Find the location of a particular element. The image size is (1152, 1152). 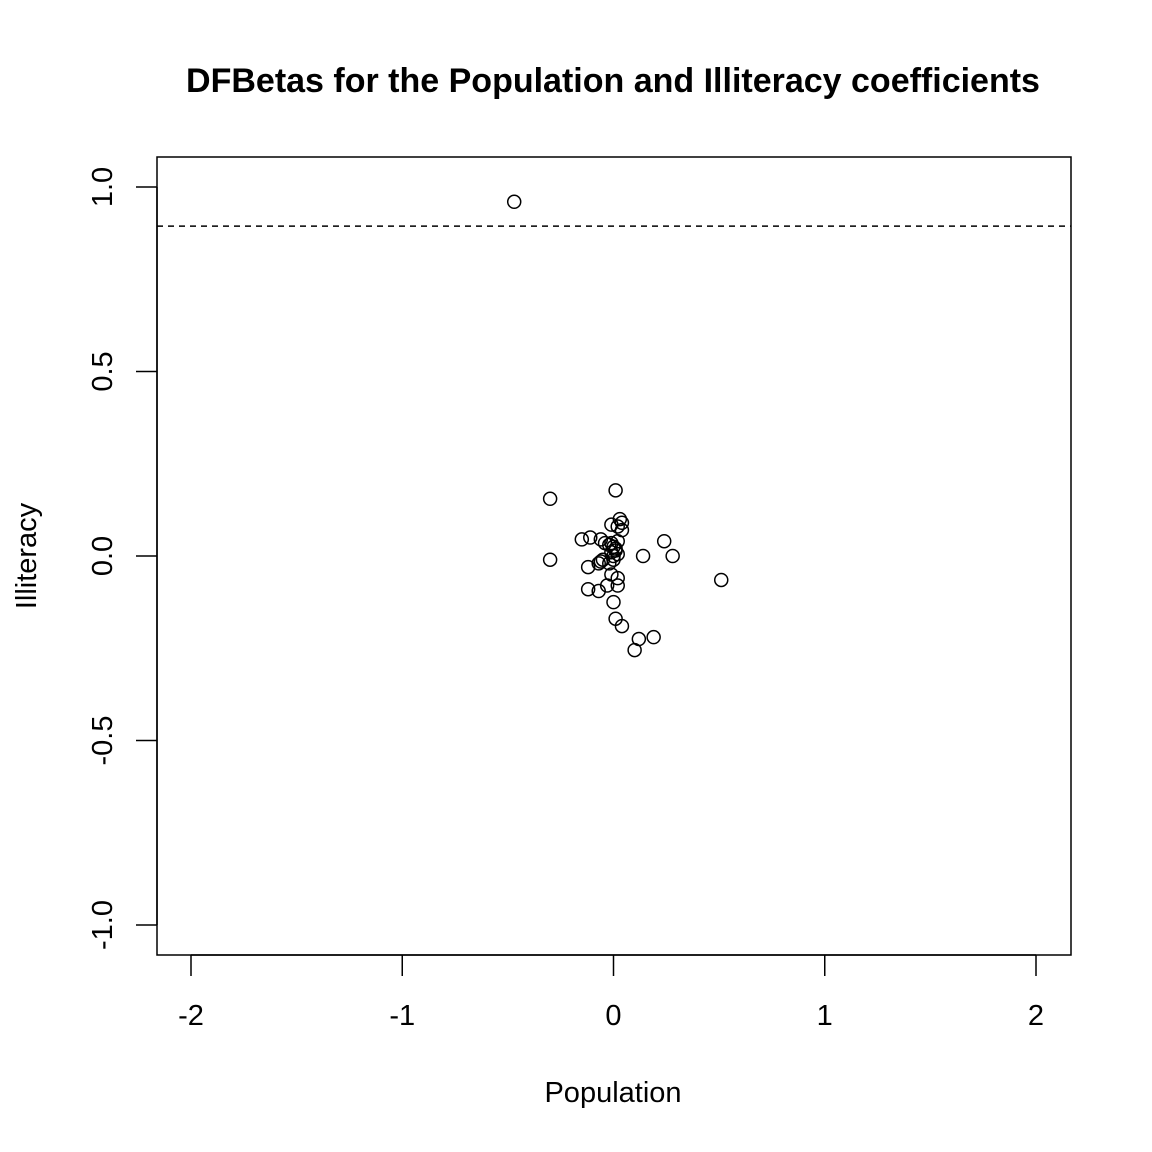

y-tick-label: -1.0 is located at coordinates (103, 925).